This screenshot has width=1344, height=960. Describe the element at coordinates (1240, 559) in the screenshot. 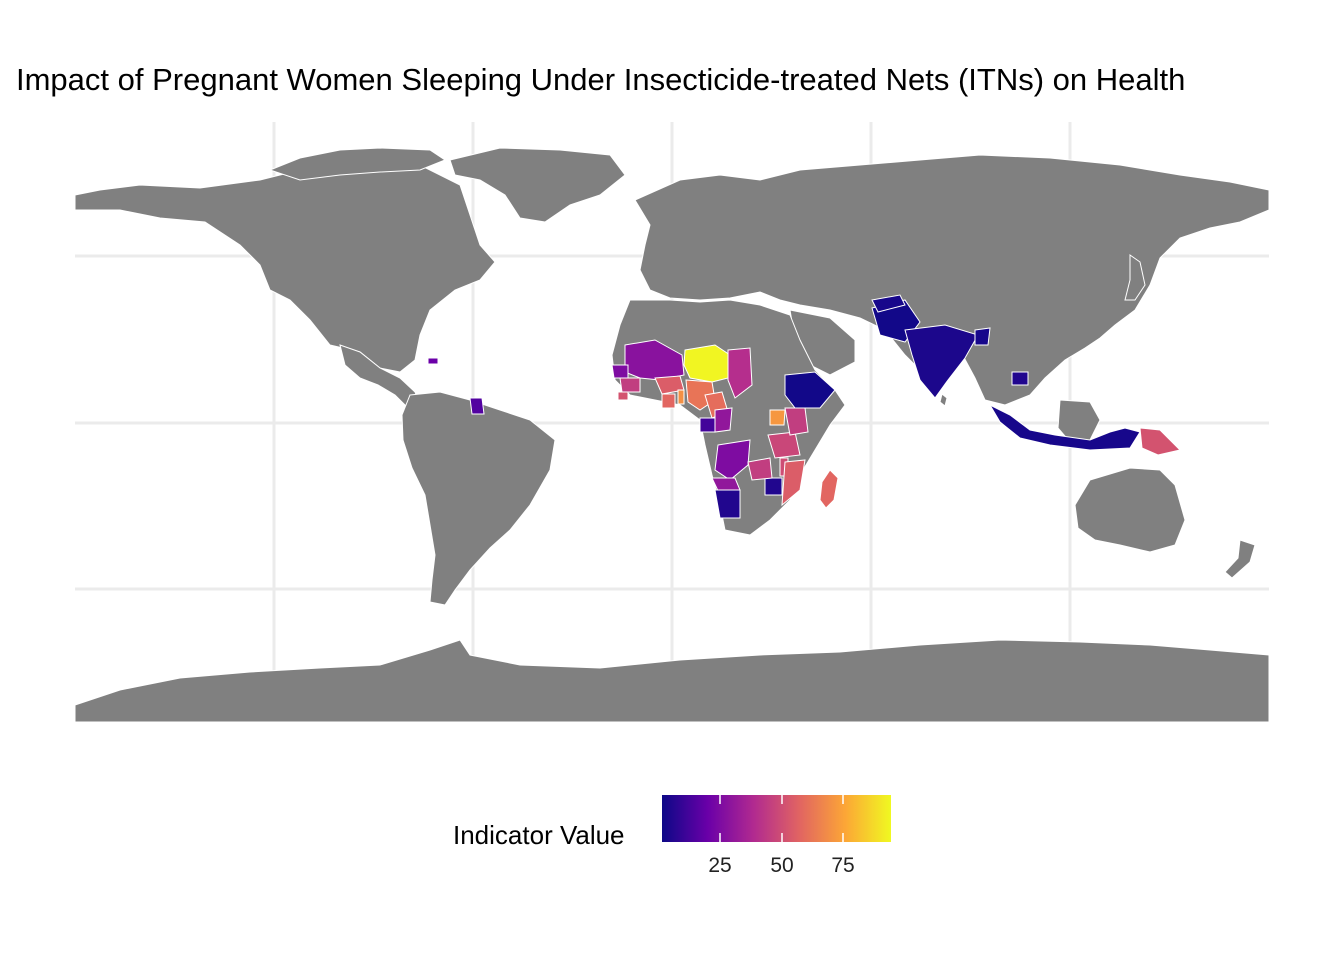

I see `new-zealand` at that location.